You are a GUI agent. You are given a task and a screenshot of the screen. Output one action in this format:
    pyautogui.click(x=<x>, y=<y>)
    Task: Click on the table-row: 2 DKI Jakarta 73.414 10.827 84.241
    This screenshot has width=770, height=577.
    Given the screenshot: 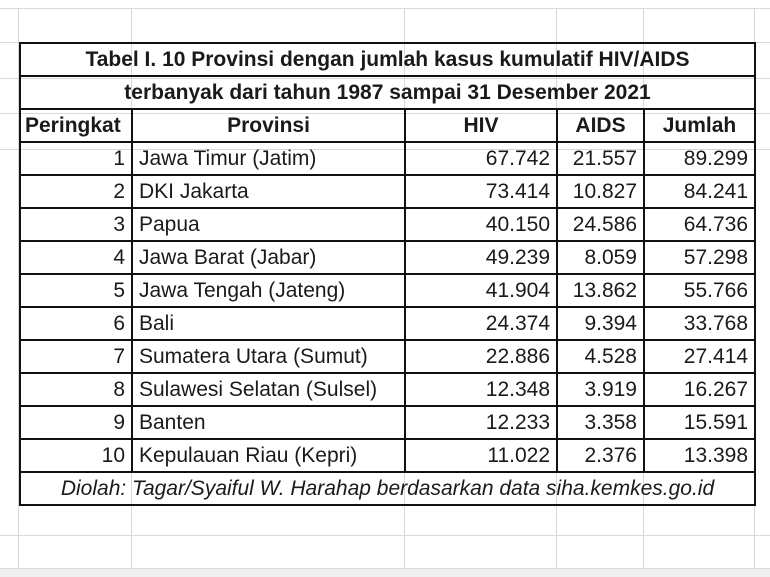 What is the action you would take?
    pyautogui.click(x=387, y=191)
    